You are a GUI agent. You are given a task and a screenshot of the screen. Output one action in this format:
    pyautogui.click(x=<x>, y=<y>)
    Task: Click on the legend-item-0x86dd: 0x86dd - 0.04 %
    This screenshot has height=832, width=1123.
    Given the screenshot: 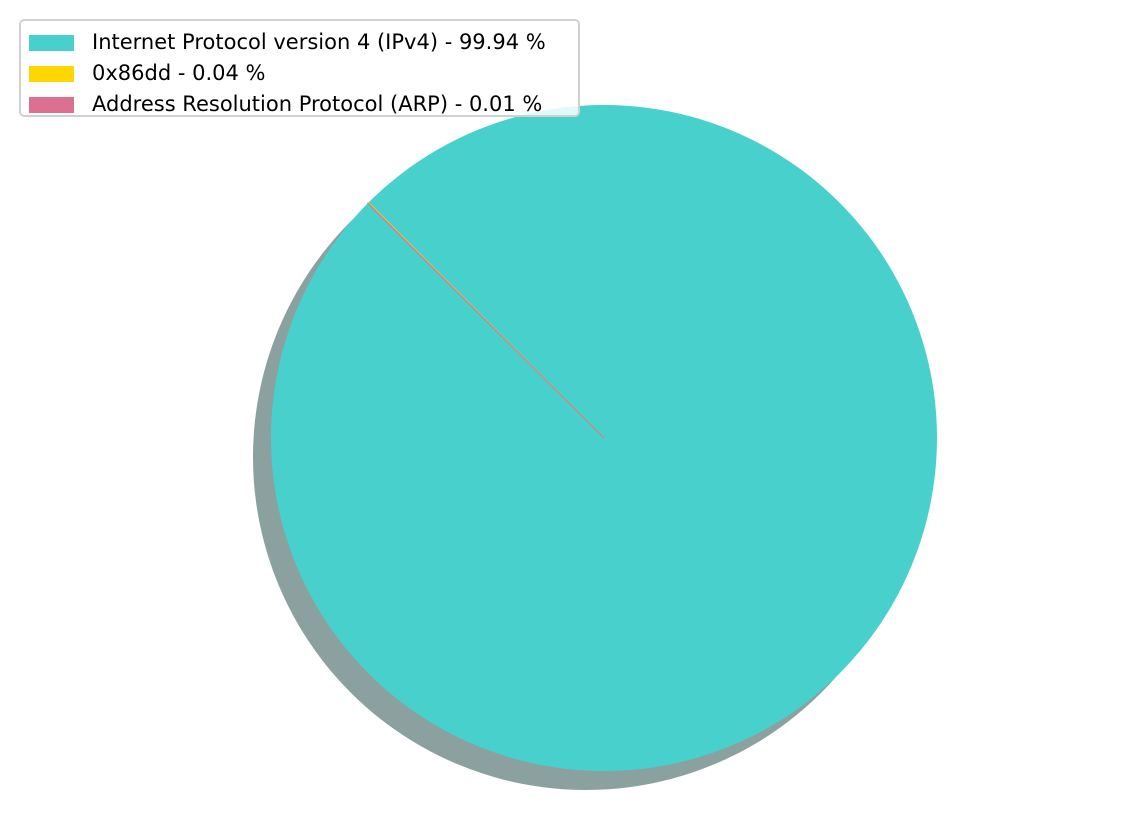 What is the action you would take?
    pyautogui.click(x=303, y=73)
    